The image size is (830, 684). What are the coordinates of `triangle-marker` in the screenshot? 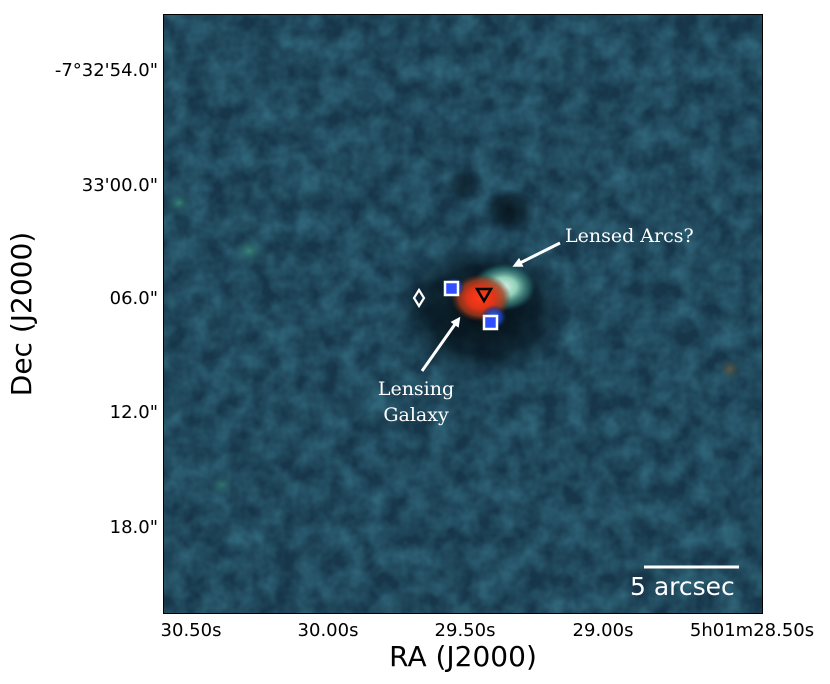 It's located at (484, 295).